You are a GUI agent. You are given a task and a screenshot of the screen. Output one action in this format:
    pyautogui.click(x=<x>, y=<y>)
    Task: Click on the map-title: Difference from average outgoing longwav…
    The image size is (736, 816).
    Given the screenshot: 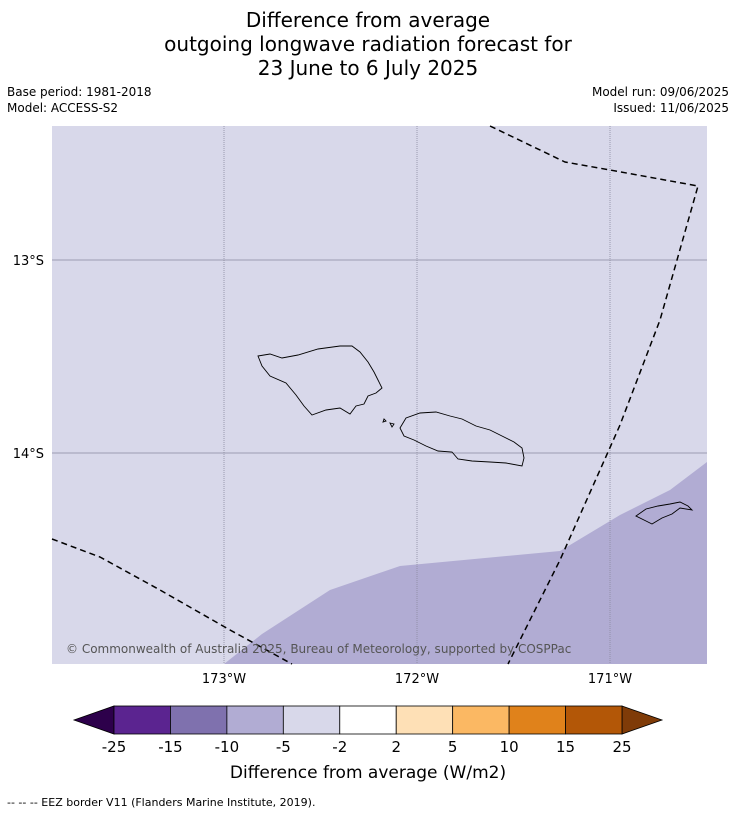 What is the action you would take?
    pyautogui.click(x=368, y=44)
    